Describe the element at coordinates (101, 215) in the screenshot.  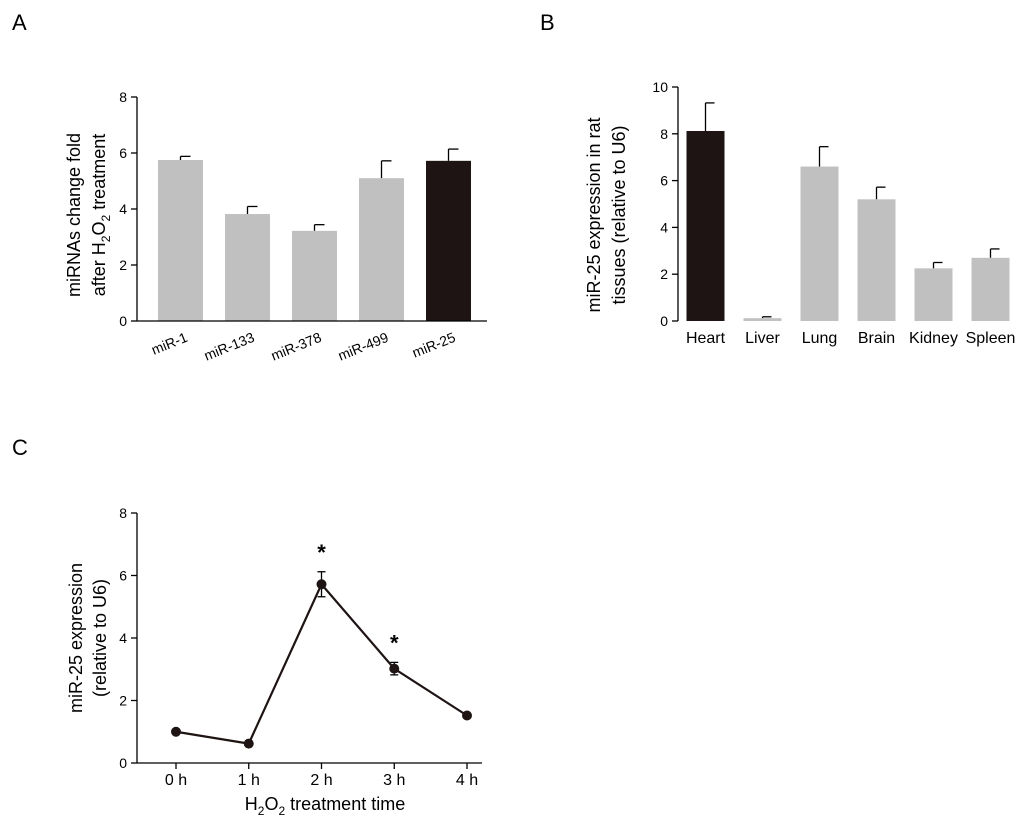
I see `panel-a-ylabel-line2: after H2O2 treatment` at that location.